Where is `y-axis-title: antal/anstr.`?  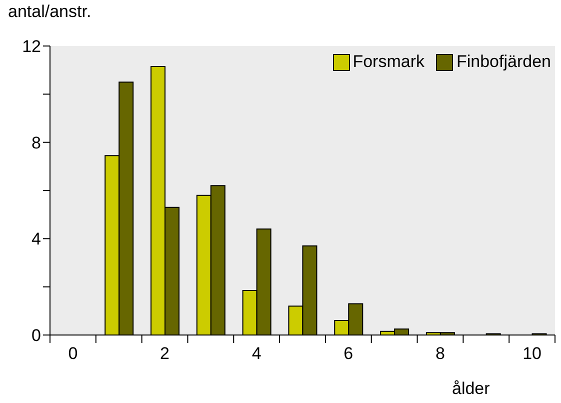 y-axis-title: antal/anstr. is located at coordinates (50, 12).